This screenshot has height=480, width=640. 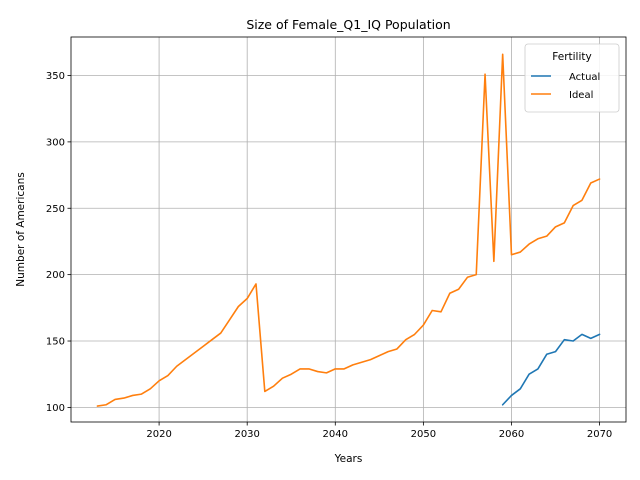 What do you see at coordinates (55, 209) in the screenshot?
I see `y-tick-label: 250` at bounding box center [55, 209].